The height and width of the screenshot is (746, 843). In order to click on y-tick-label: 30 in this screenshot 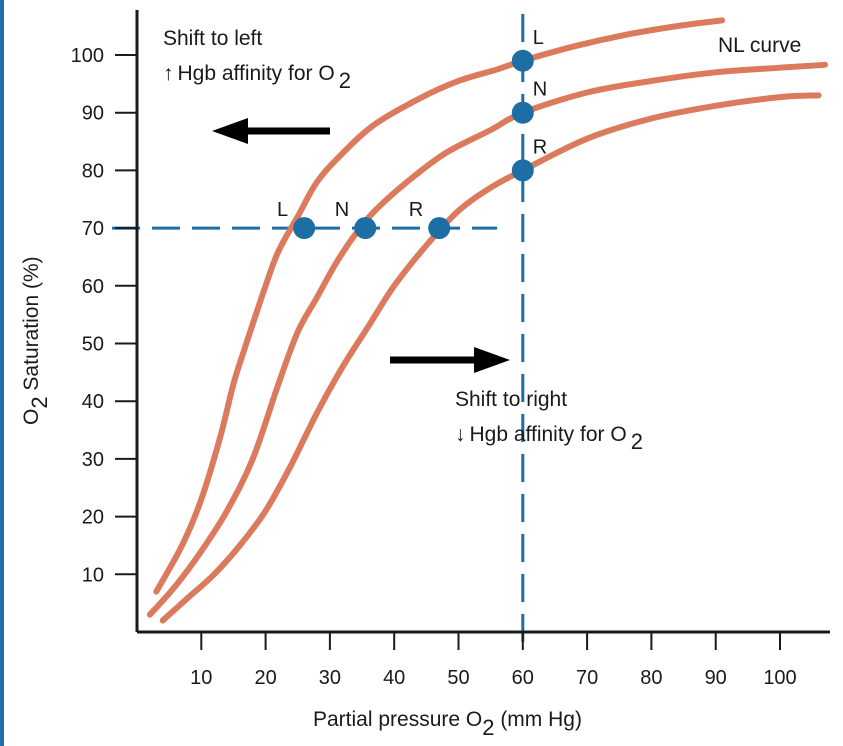, I will do `click(93, 460)`.